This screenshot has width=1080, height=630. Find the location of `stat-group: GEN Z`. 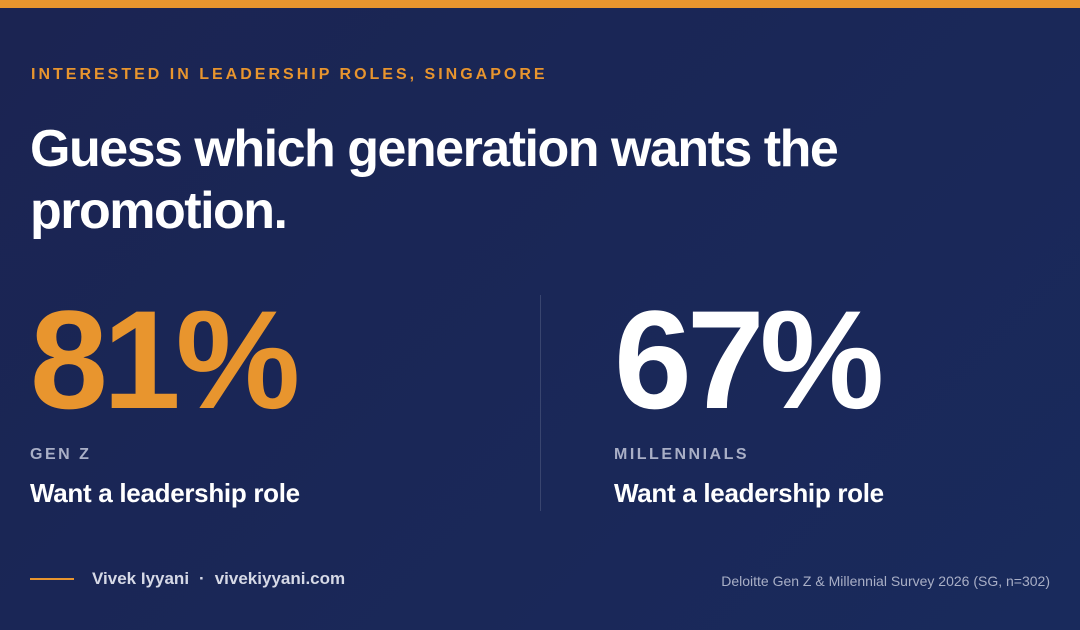

stat-group: GEN Z is located at coordinates (61, 454).